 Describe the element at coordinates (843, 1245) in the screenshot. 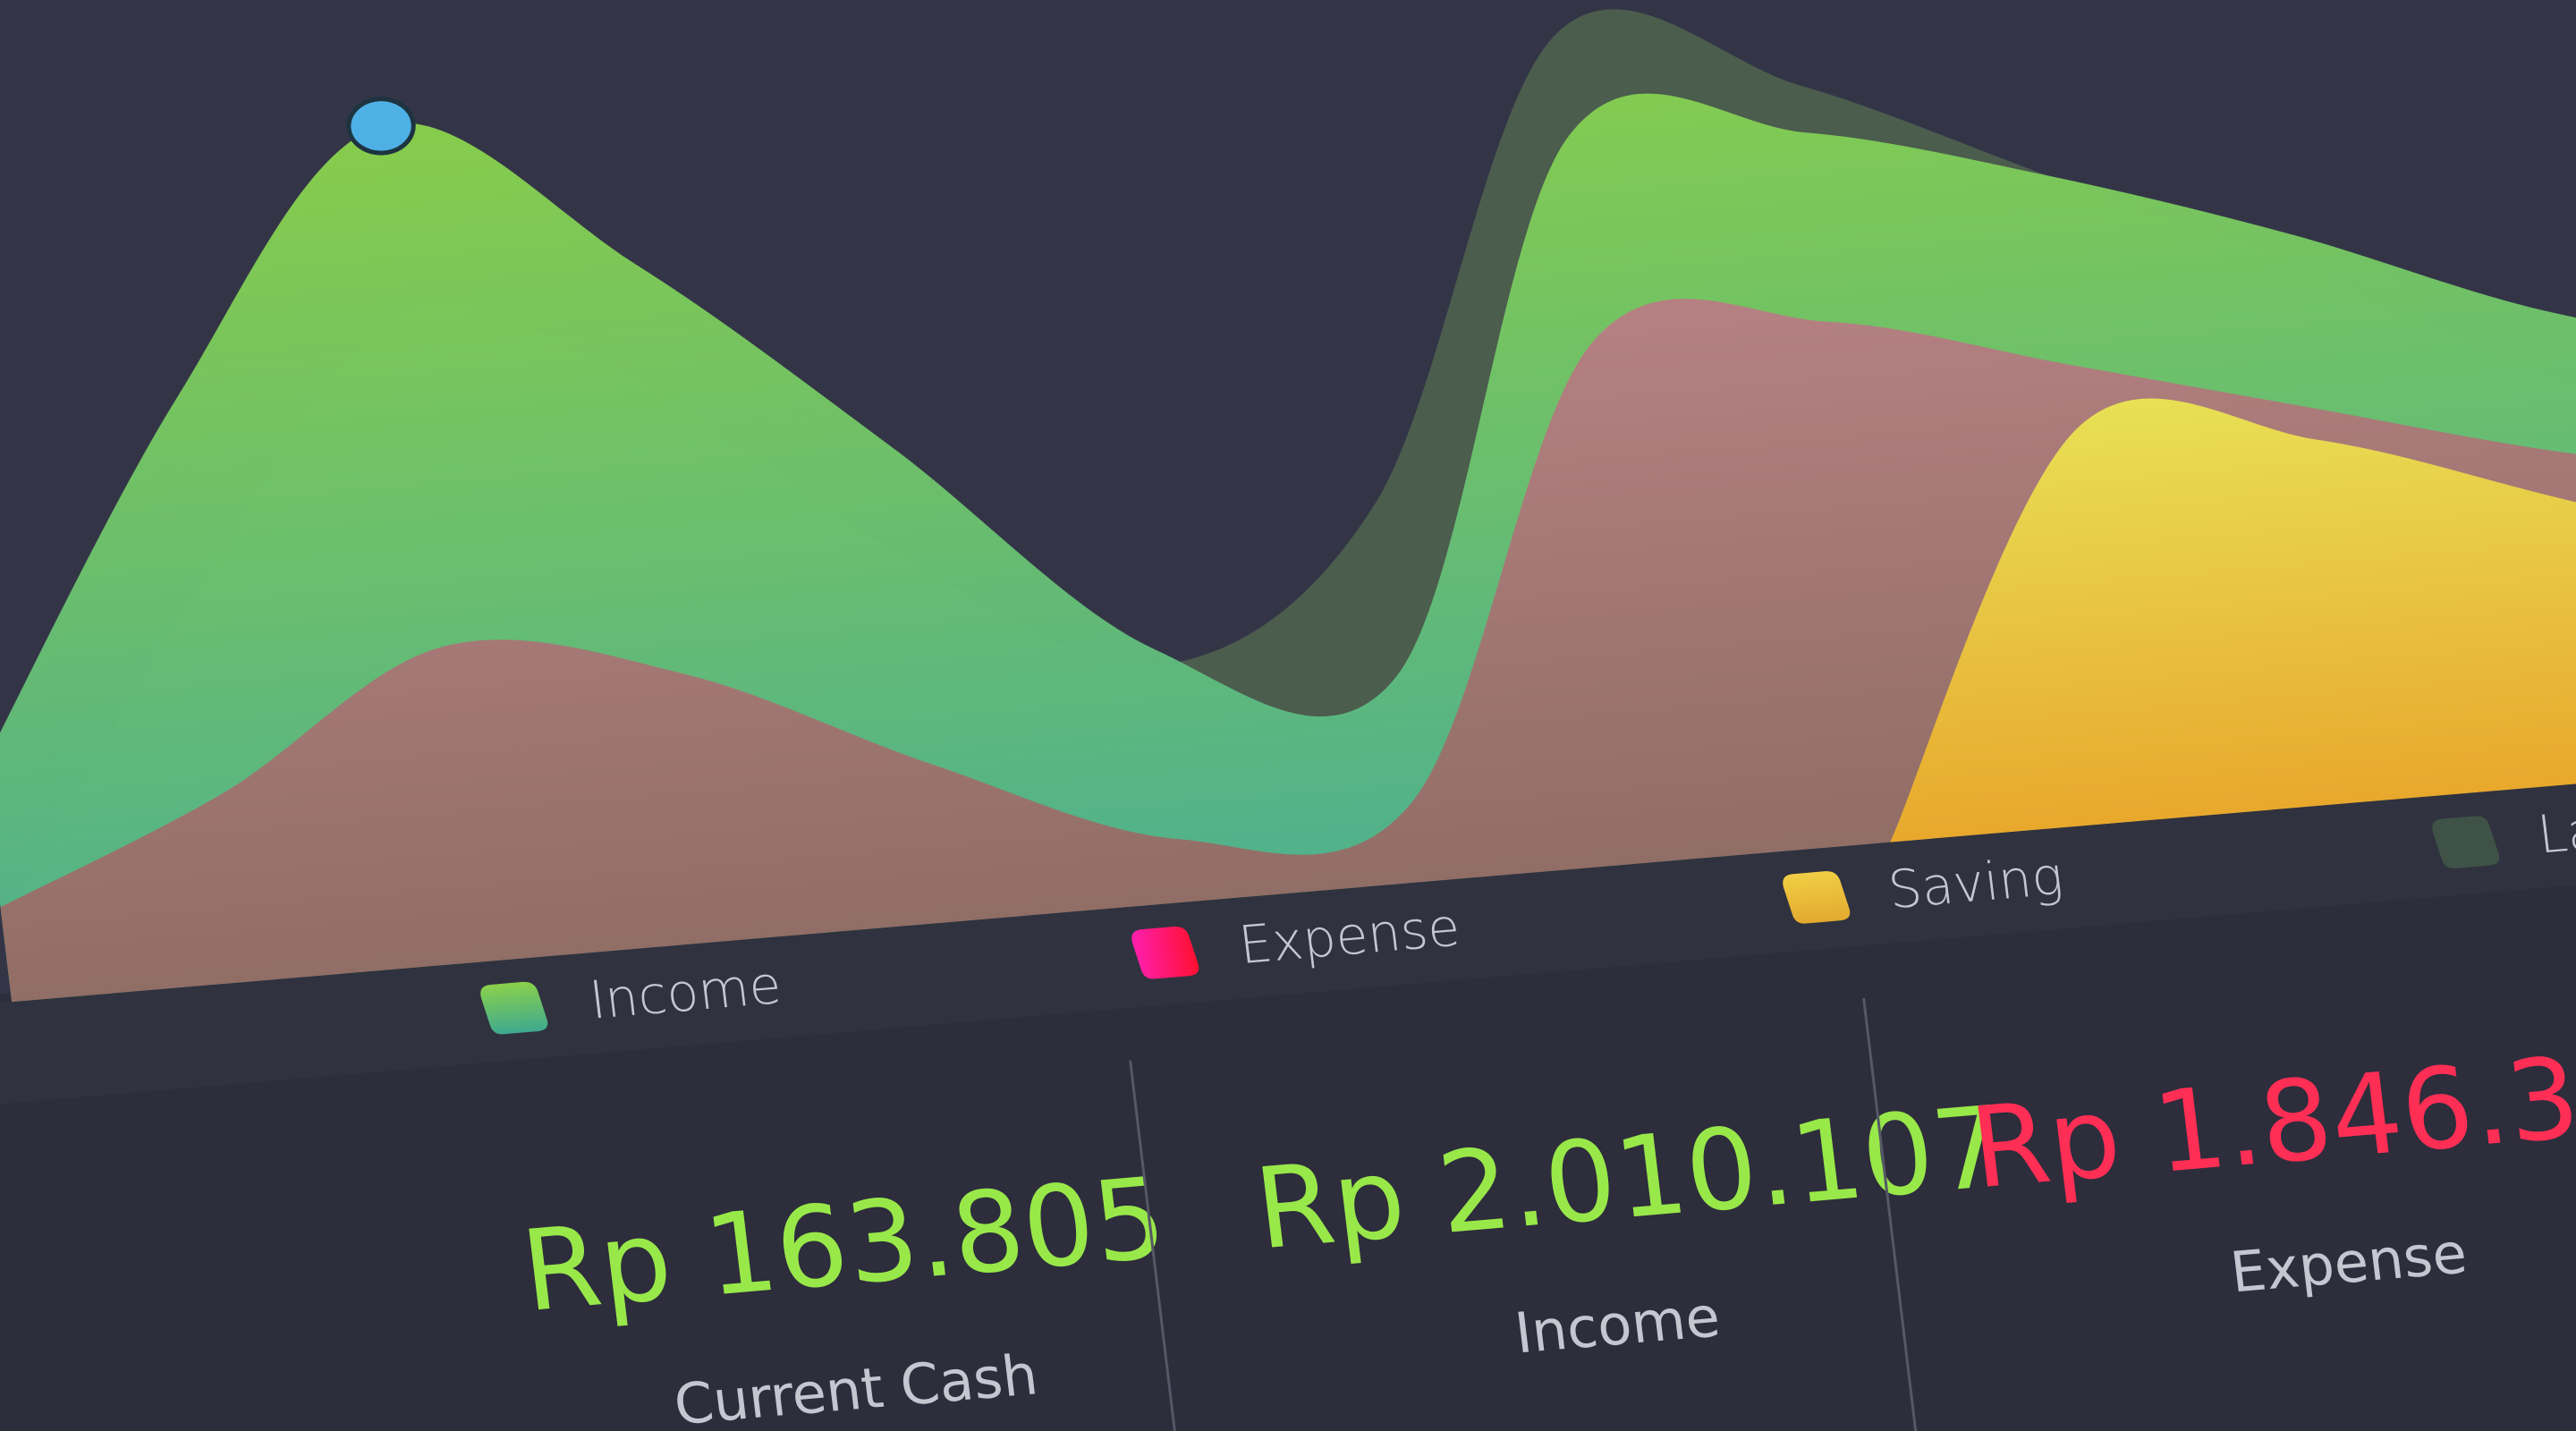

I see `current-cash-value: Rp 163.805` at that location.